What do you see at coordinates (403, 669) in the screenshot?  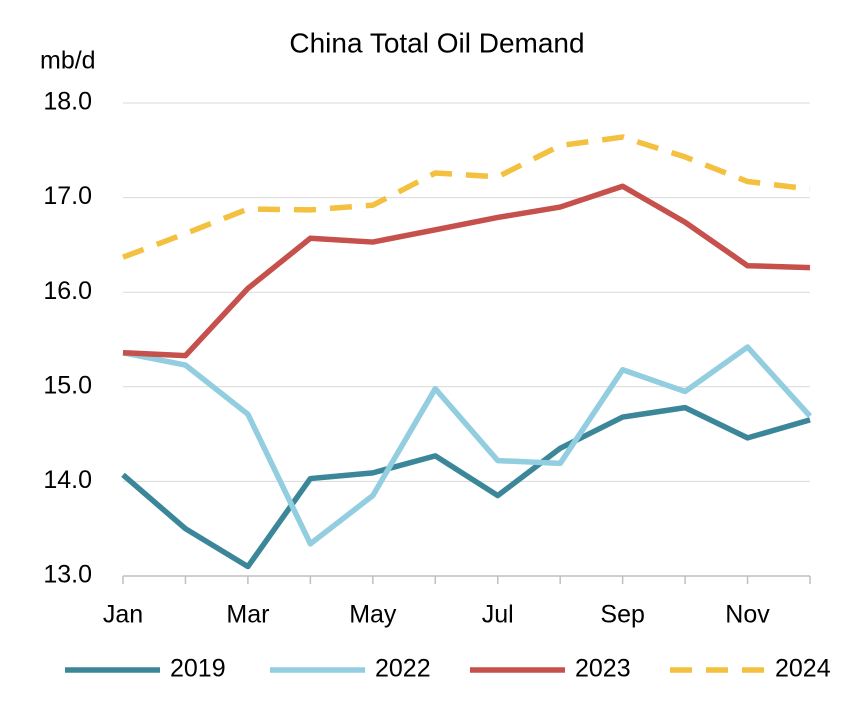 I see `legend-label: 2022` at bounding box center [403, 669].